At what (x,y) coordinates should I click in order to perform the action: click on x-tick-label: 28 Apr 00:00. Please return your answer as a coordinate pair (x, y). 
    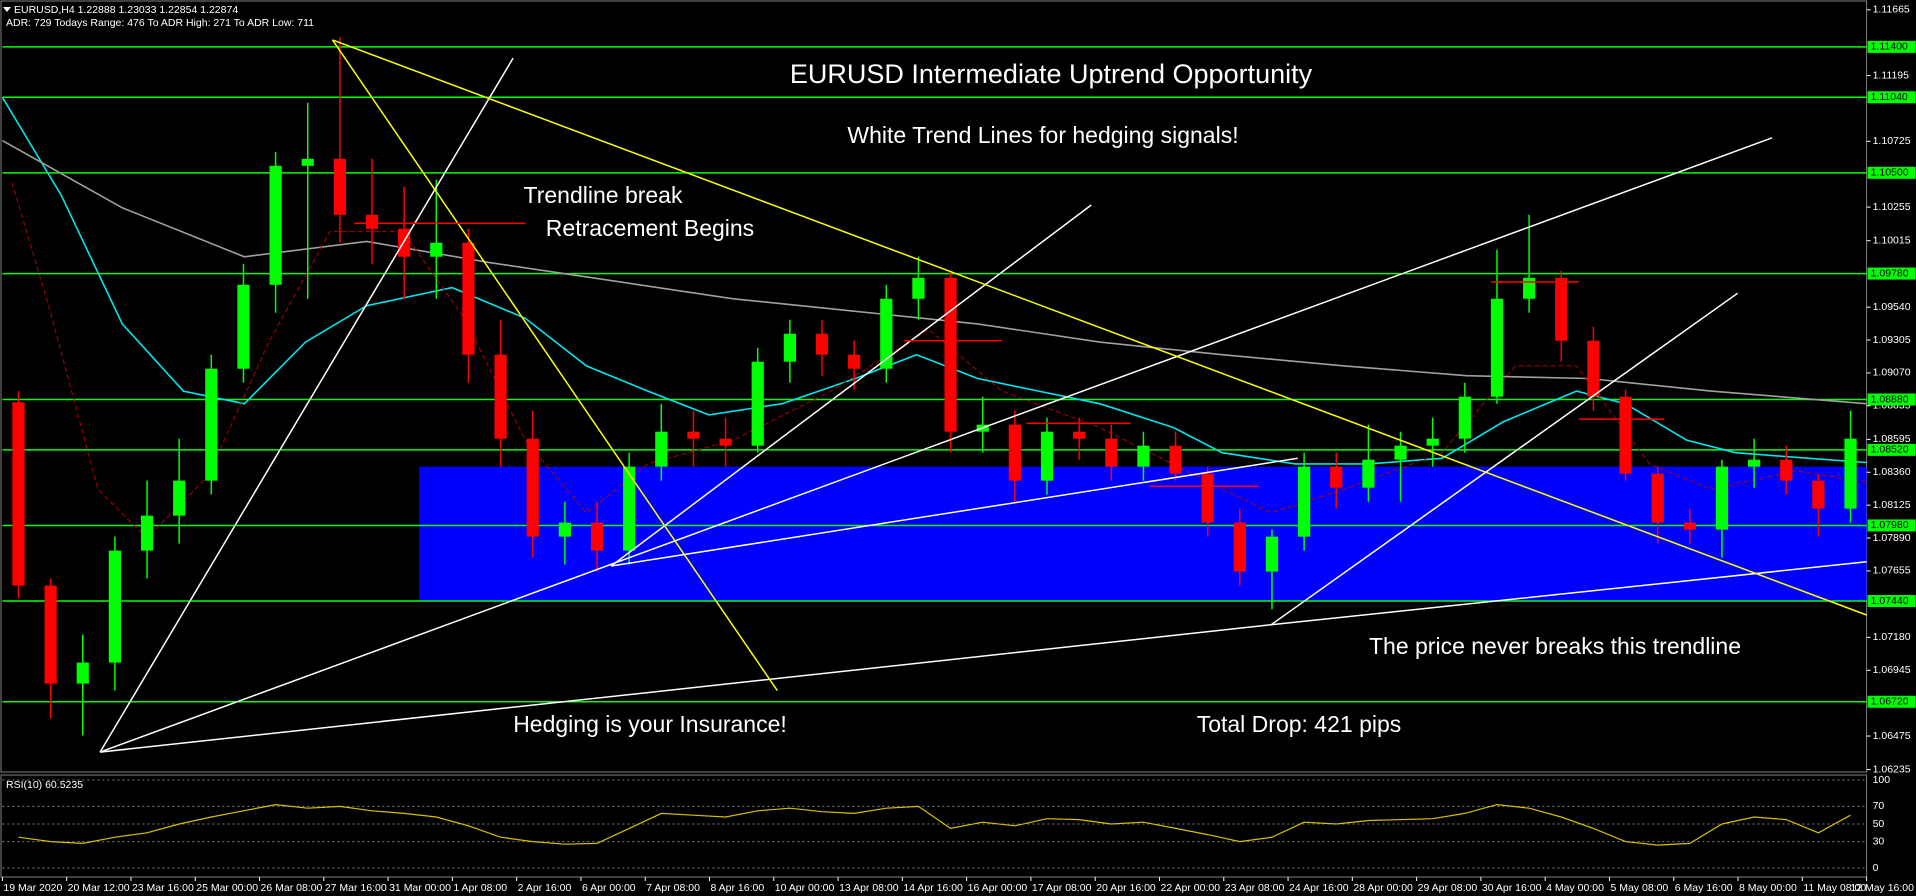
    Looking at the image, I should click on (1383, 888).